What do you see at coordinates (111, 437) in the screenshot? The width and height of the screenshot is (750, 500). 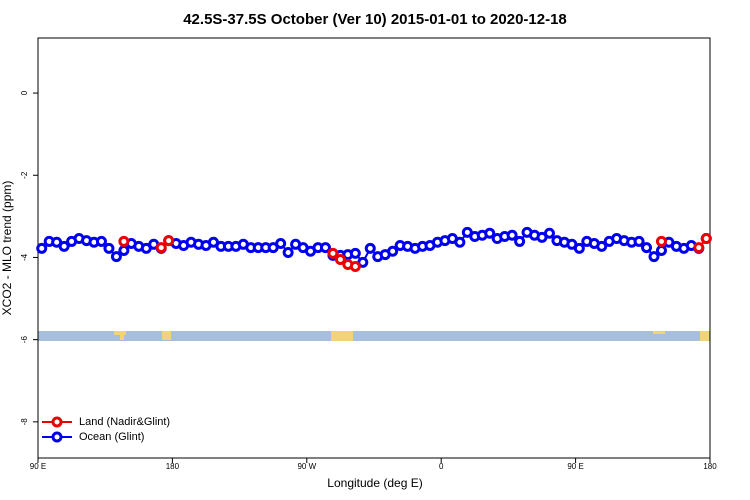 I see `legend-label: Ocean (Glint)` at bounding box center [111, 437].